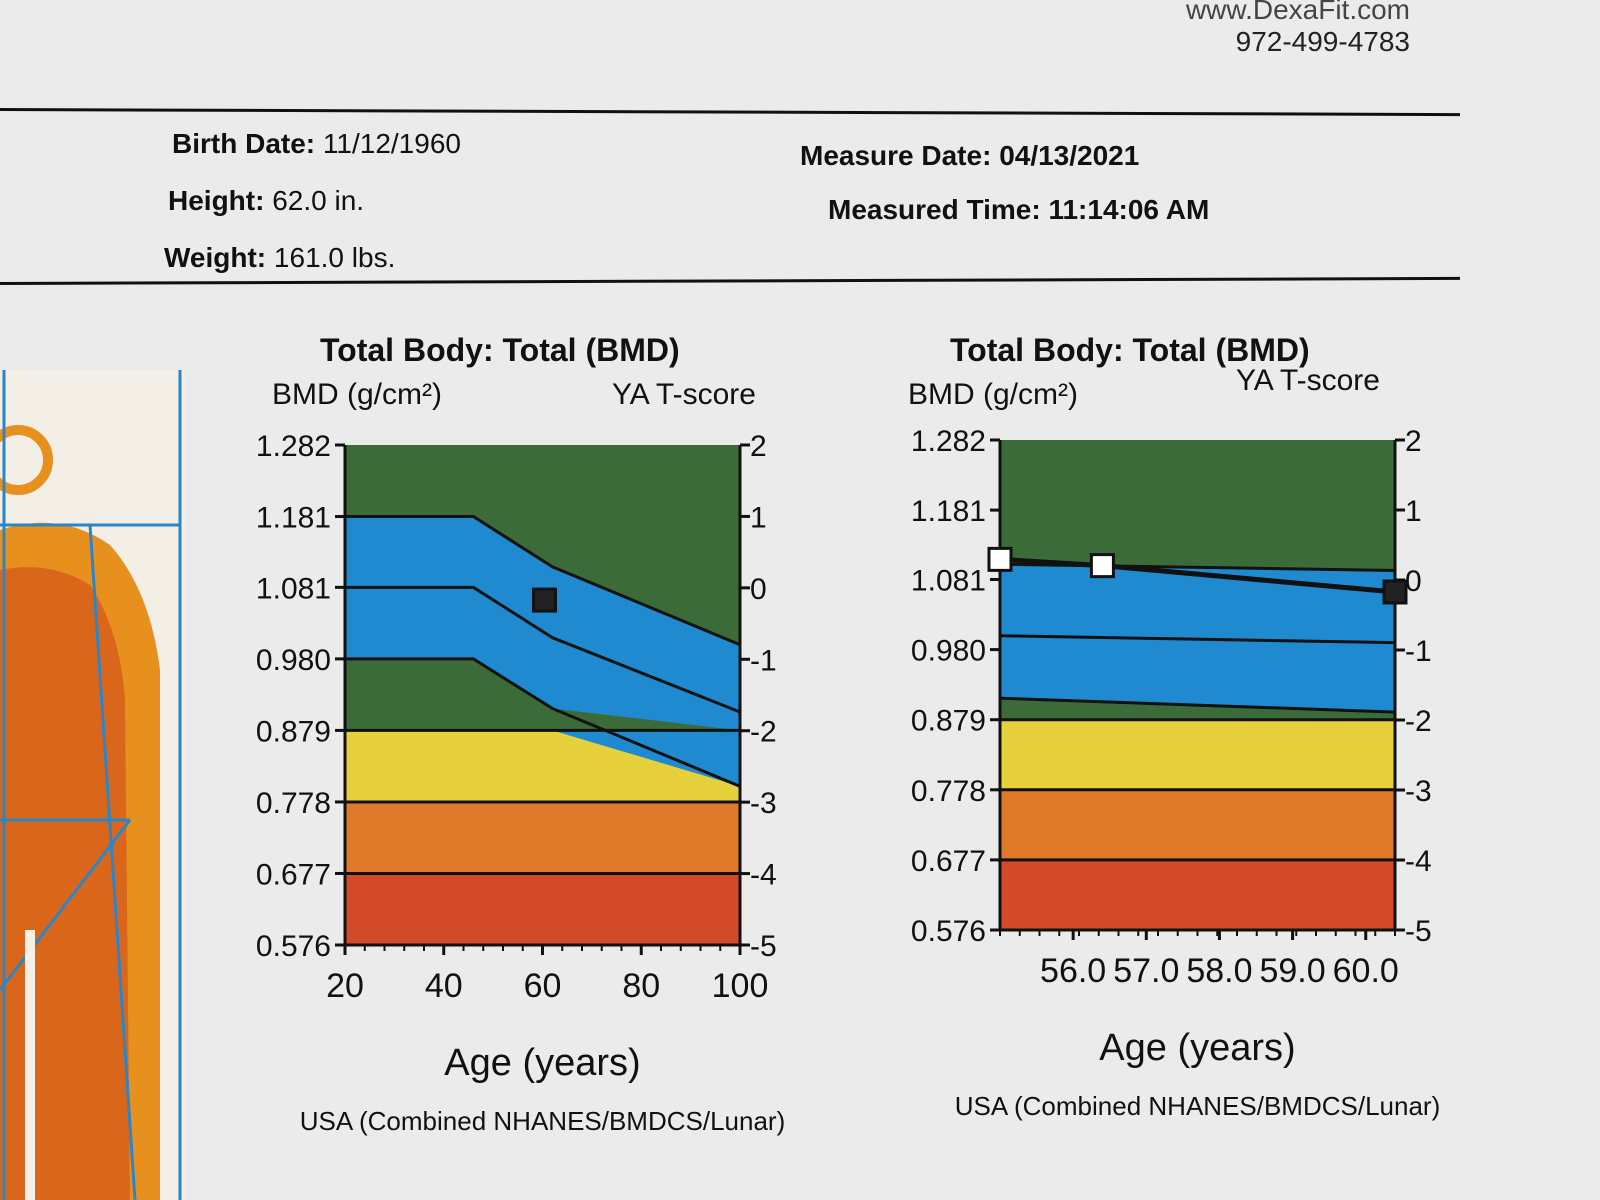  What do you see at coordinates (1197, 639) in the screenshot?
I see `chart2-curve-zero` at bounding box center [1197, 639].